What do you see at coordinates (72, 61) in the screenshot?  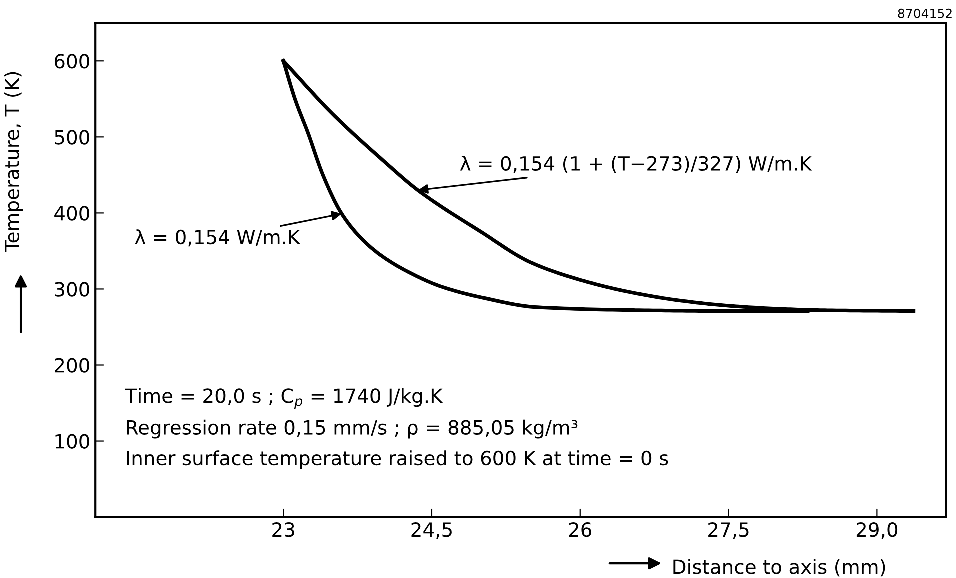 I see `y-tick-label: 600` at bounding box center [72, 61].